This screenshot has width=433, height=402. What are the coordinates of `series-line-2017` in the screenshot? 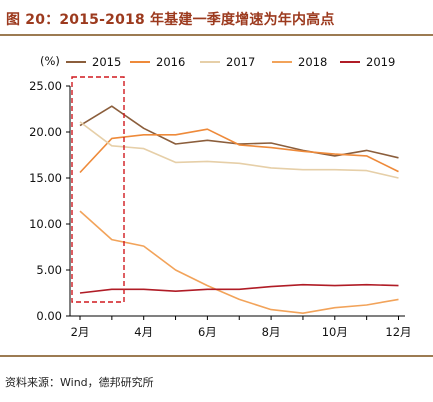 It's located at (239, 150).